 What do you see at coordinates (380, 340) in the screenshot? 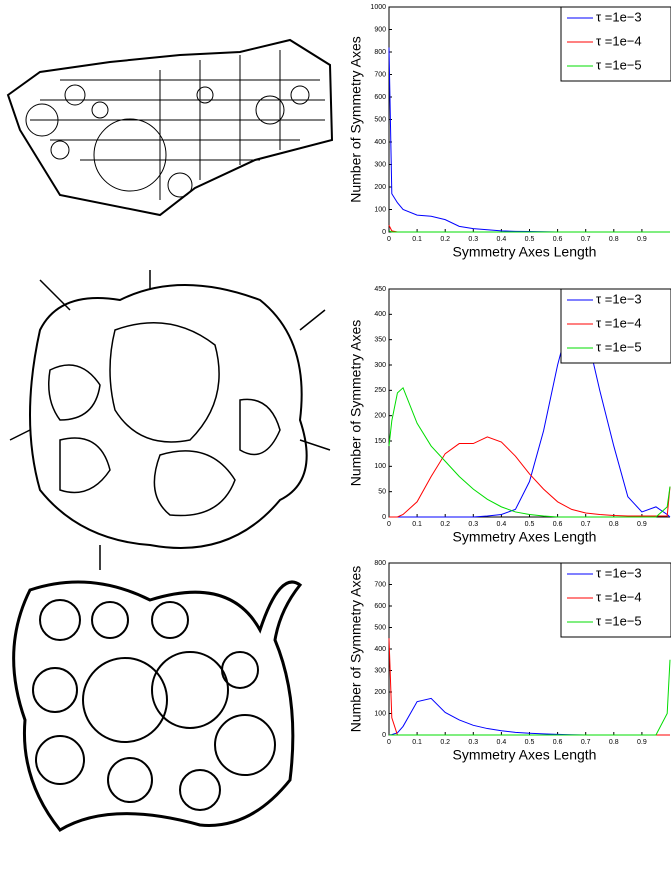
I see `y-tick-label: 350` at bounding box center [380, 340].